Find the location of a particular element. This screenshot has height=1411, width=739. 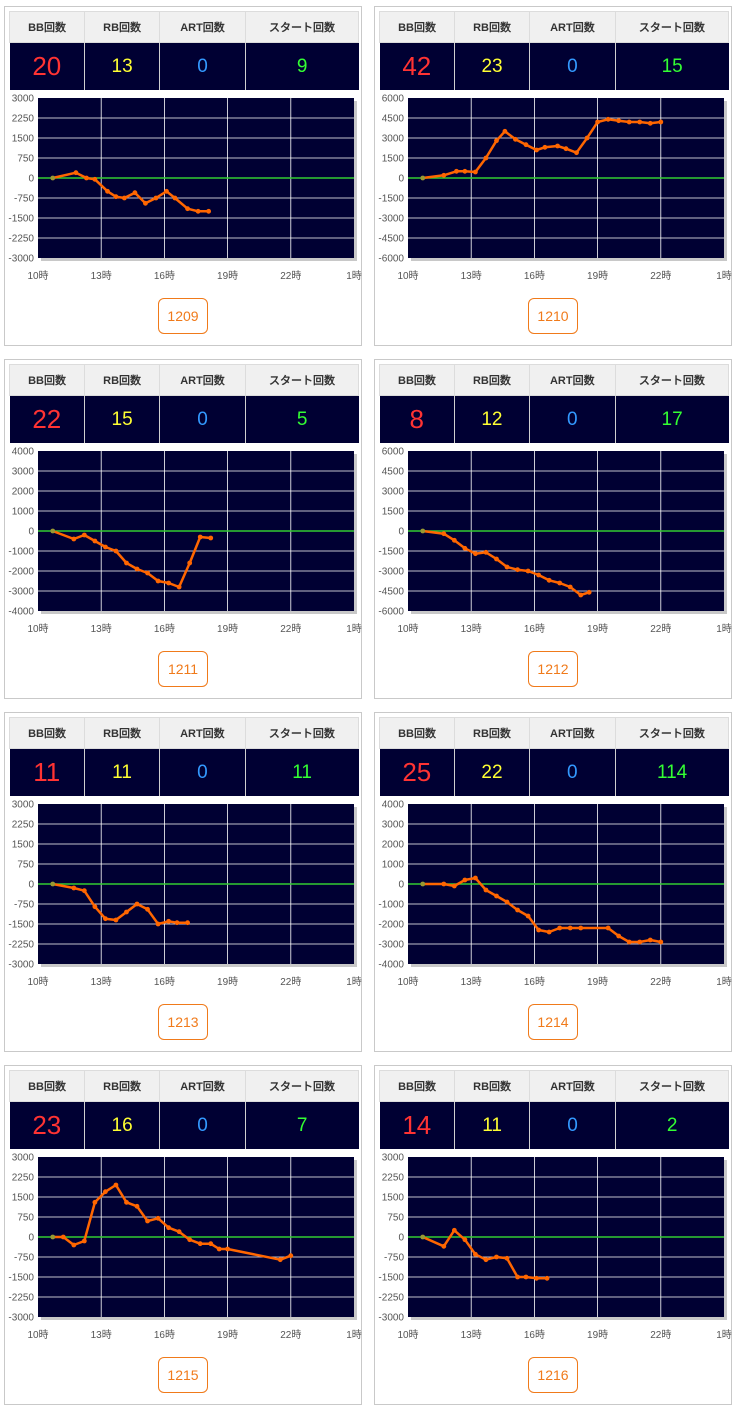

machine-number-button: 1211 is located at coordinates (183, 669).